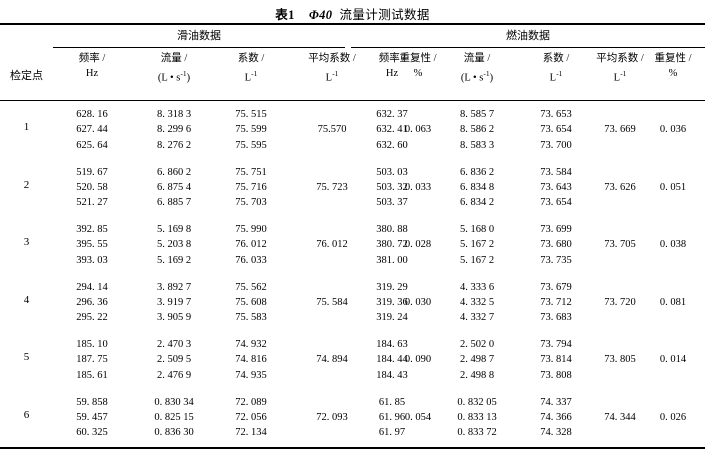 The height and width of the screenshot is (459, 705). What do you see at coordinates (251, 130) in the screenshot?
I see `cell-value: 75. 599` at bounding box center [251, 130].